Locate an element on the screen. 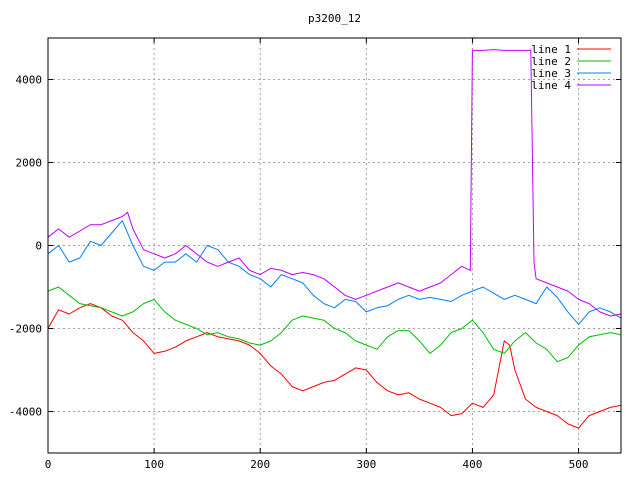 This screenshot has height=480, width=640. x-tick-label: 400 is located at coordinates (473, 464).